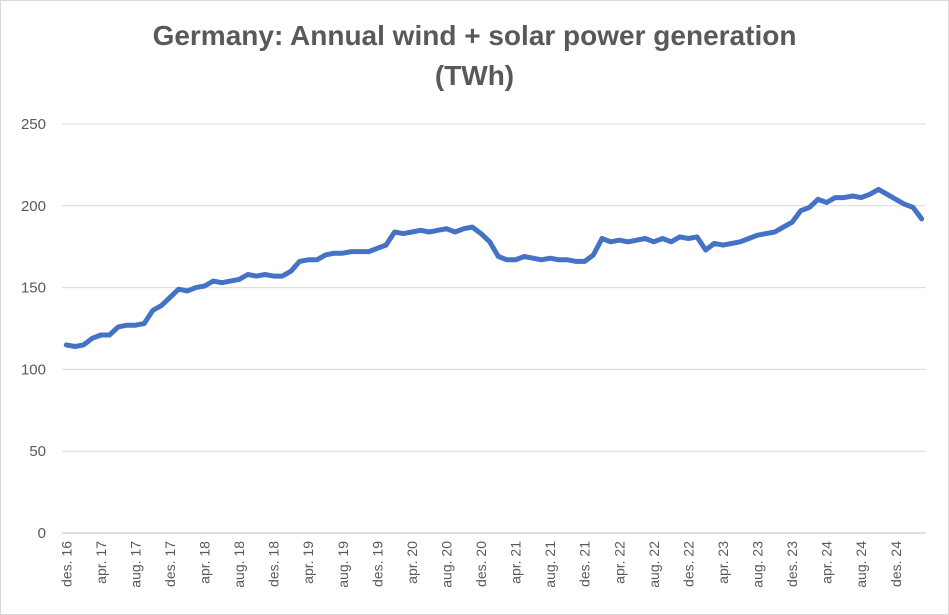  I want to click on x-tick-label: aug. 17, so click(135, 564).